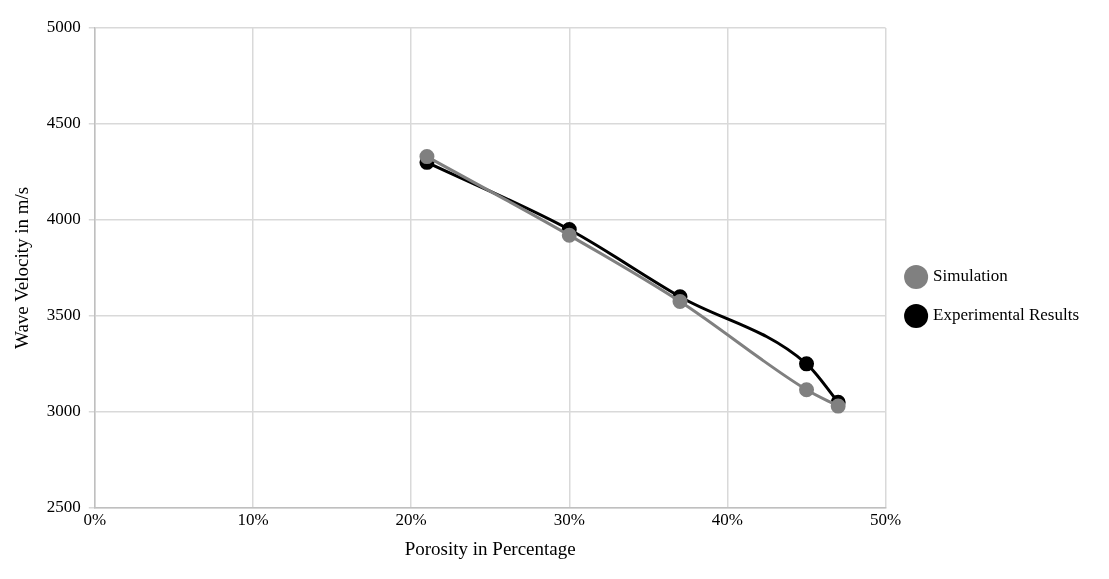  I want to click on y-tick-label: 4500, so click(63, 123).